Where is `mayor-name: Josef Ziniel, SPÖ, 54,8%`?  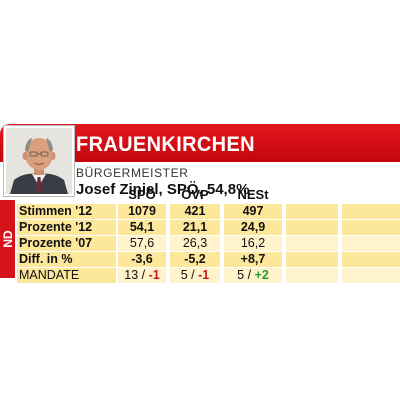
mayor-name: Josef Ziniel, SPÖ, 54,8% is located at coordinates (163, 189).